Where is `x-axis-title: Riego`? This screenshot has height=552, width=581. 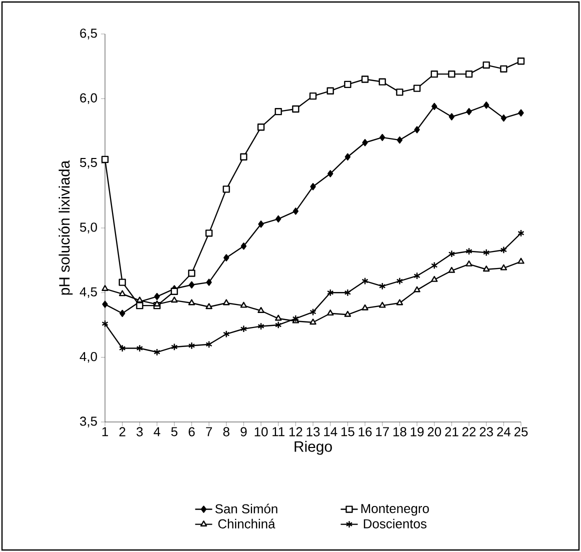 x-axis-title: Riego is located at coordinates (313, 447).